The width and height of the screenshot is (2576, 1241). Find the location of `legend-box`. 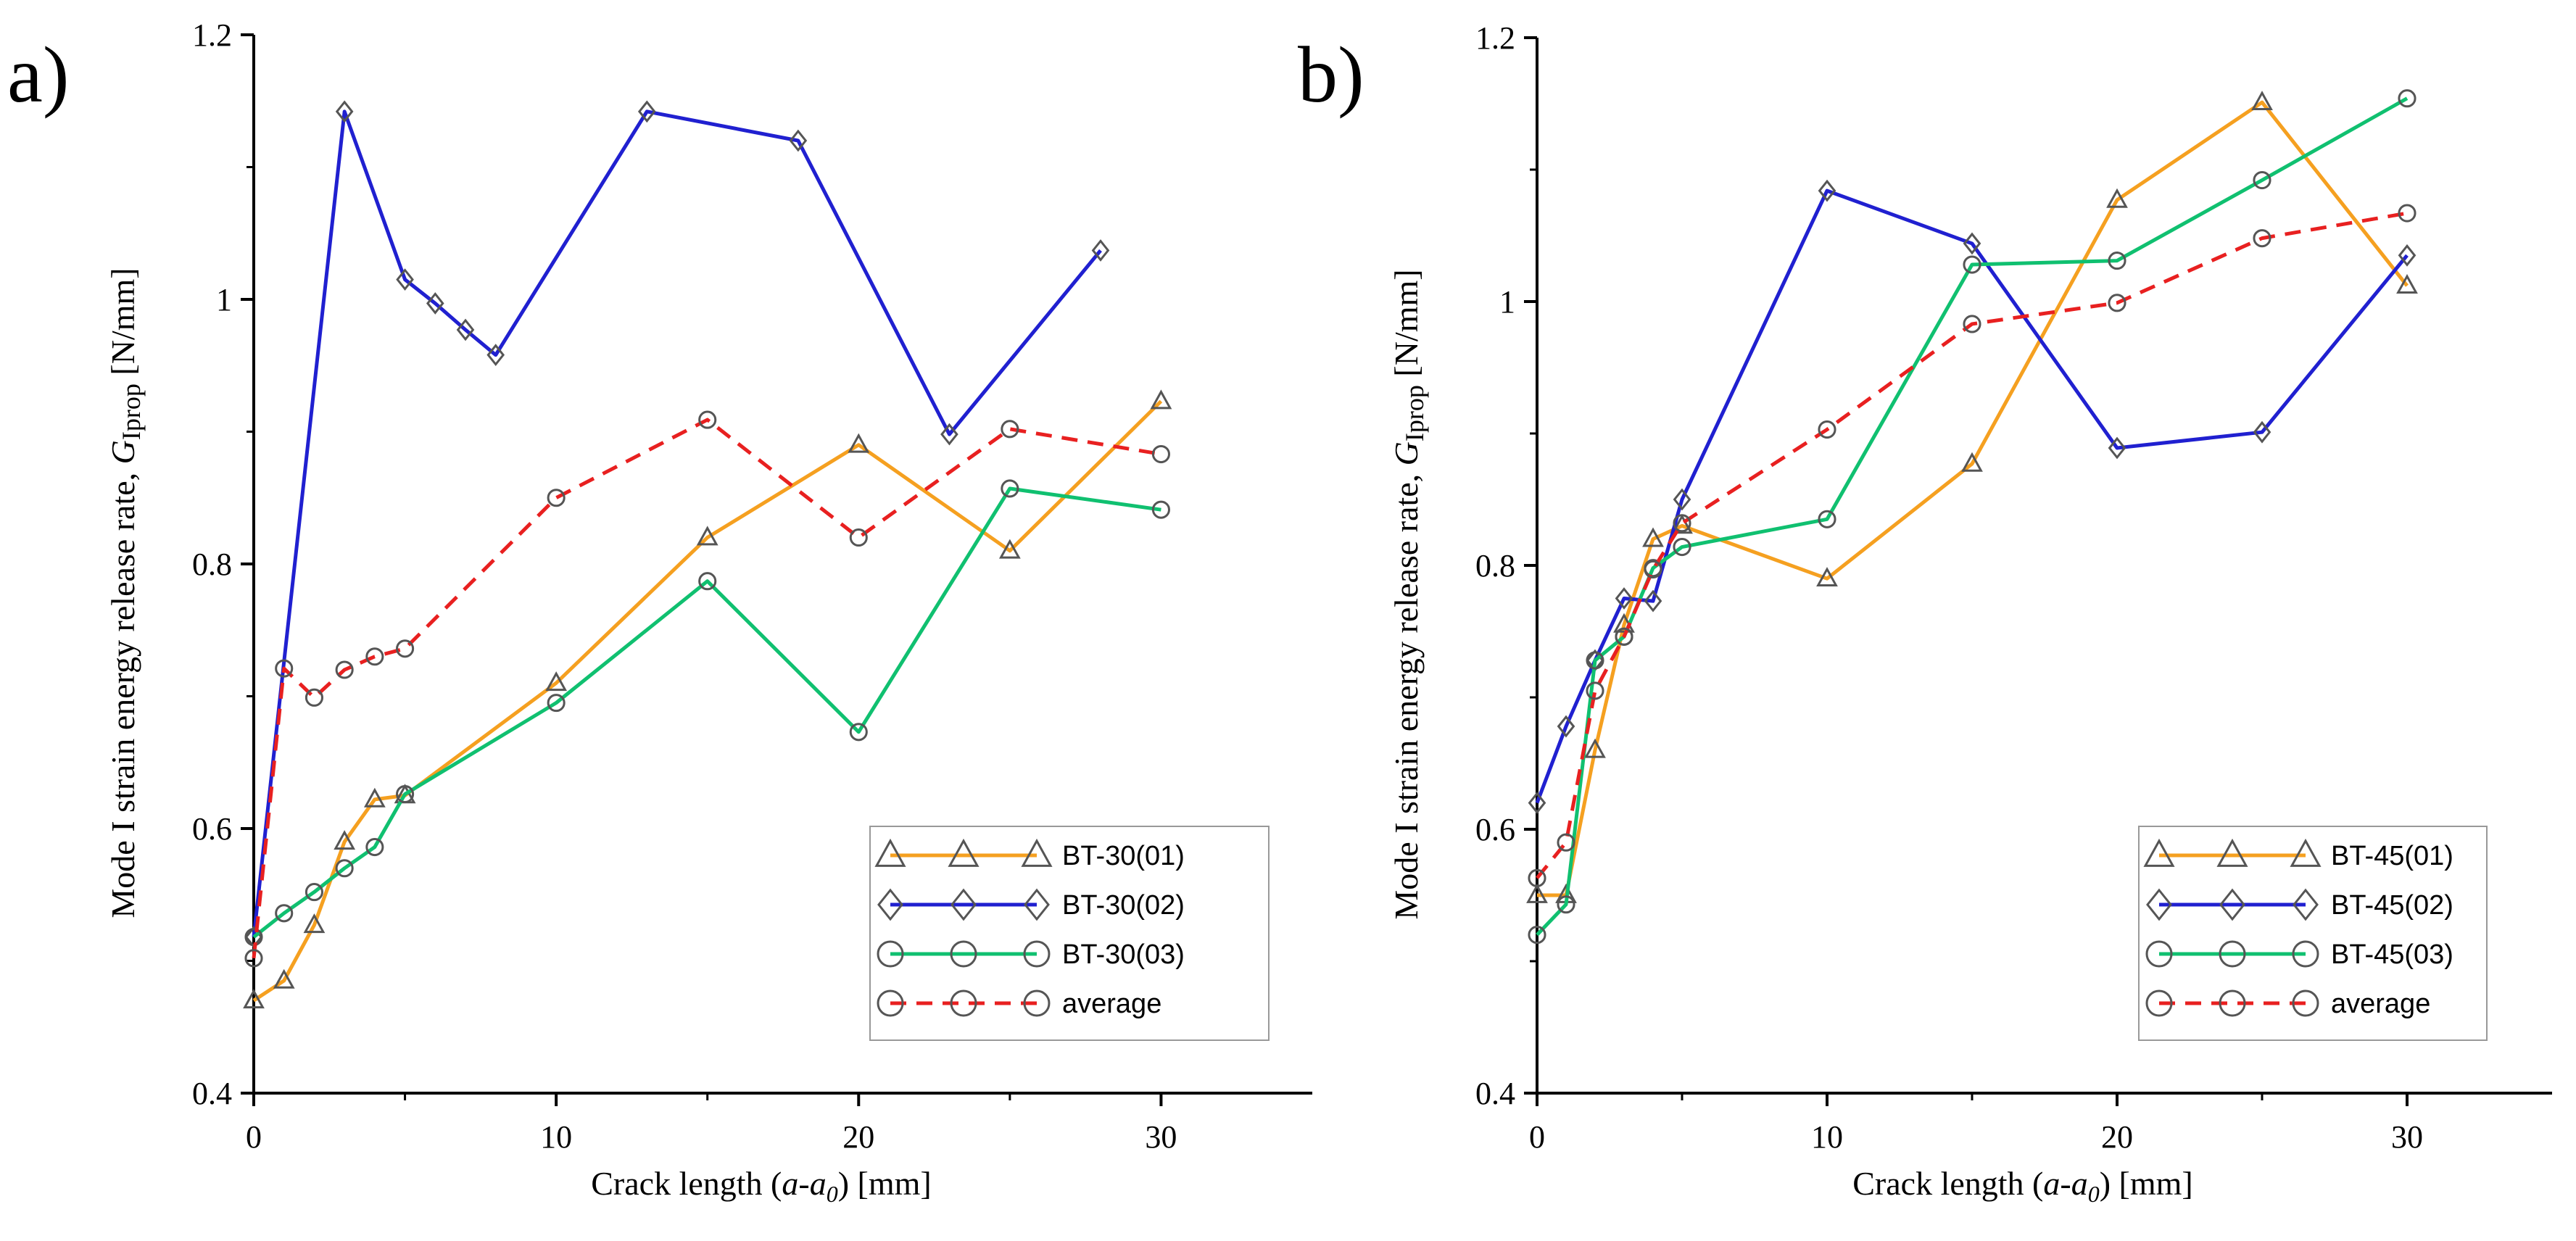

legend-box is located at coordinates (1069, 933).